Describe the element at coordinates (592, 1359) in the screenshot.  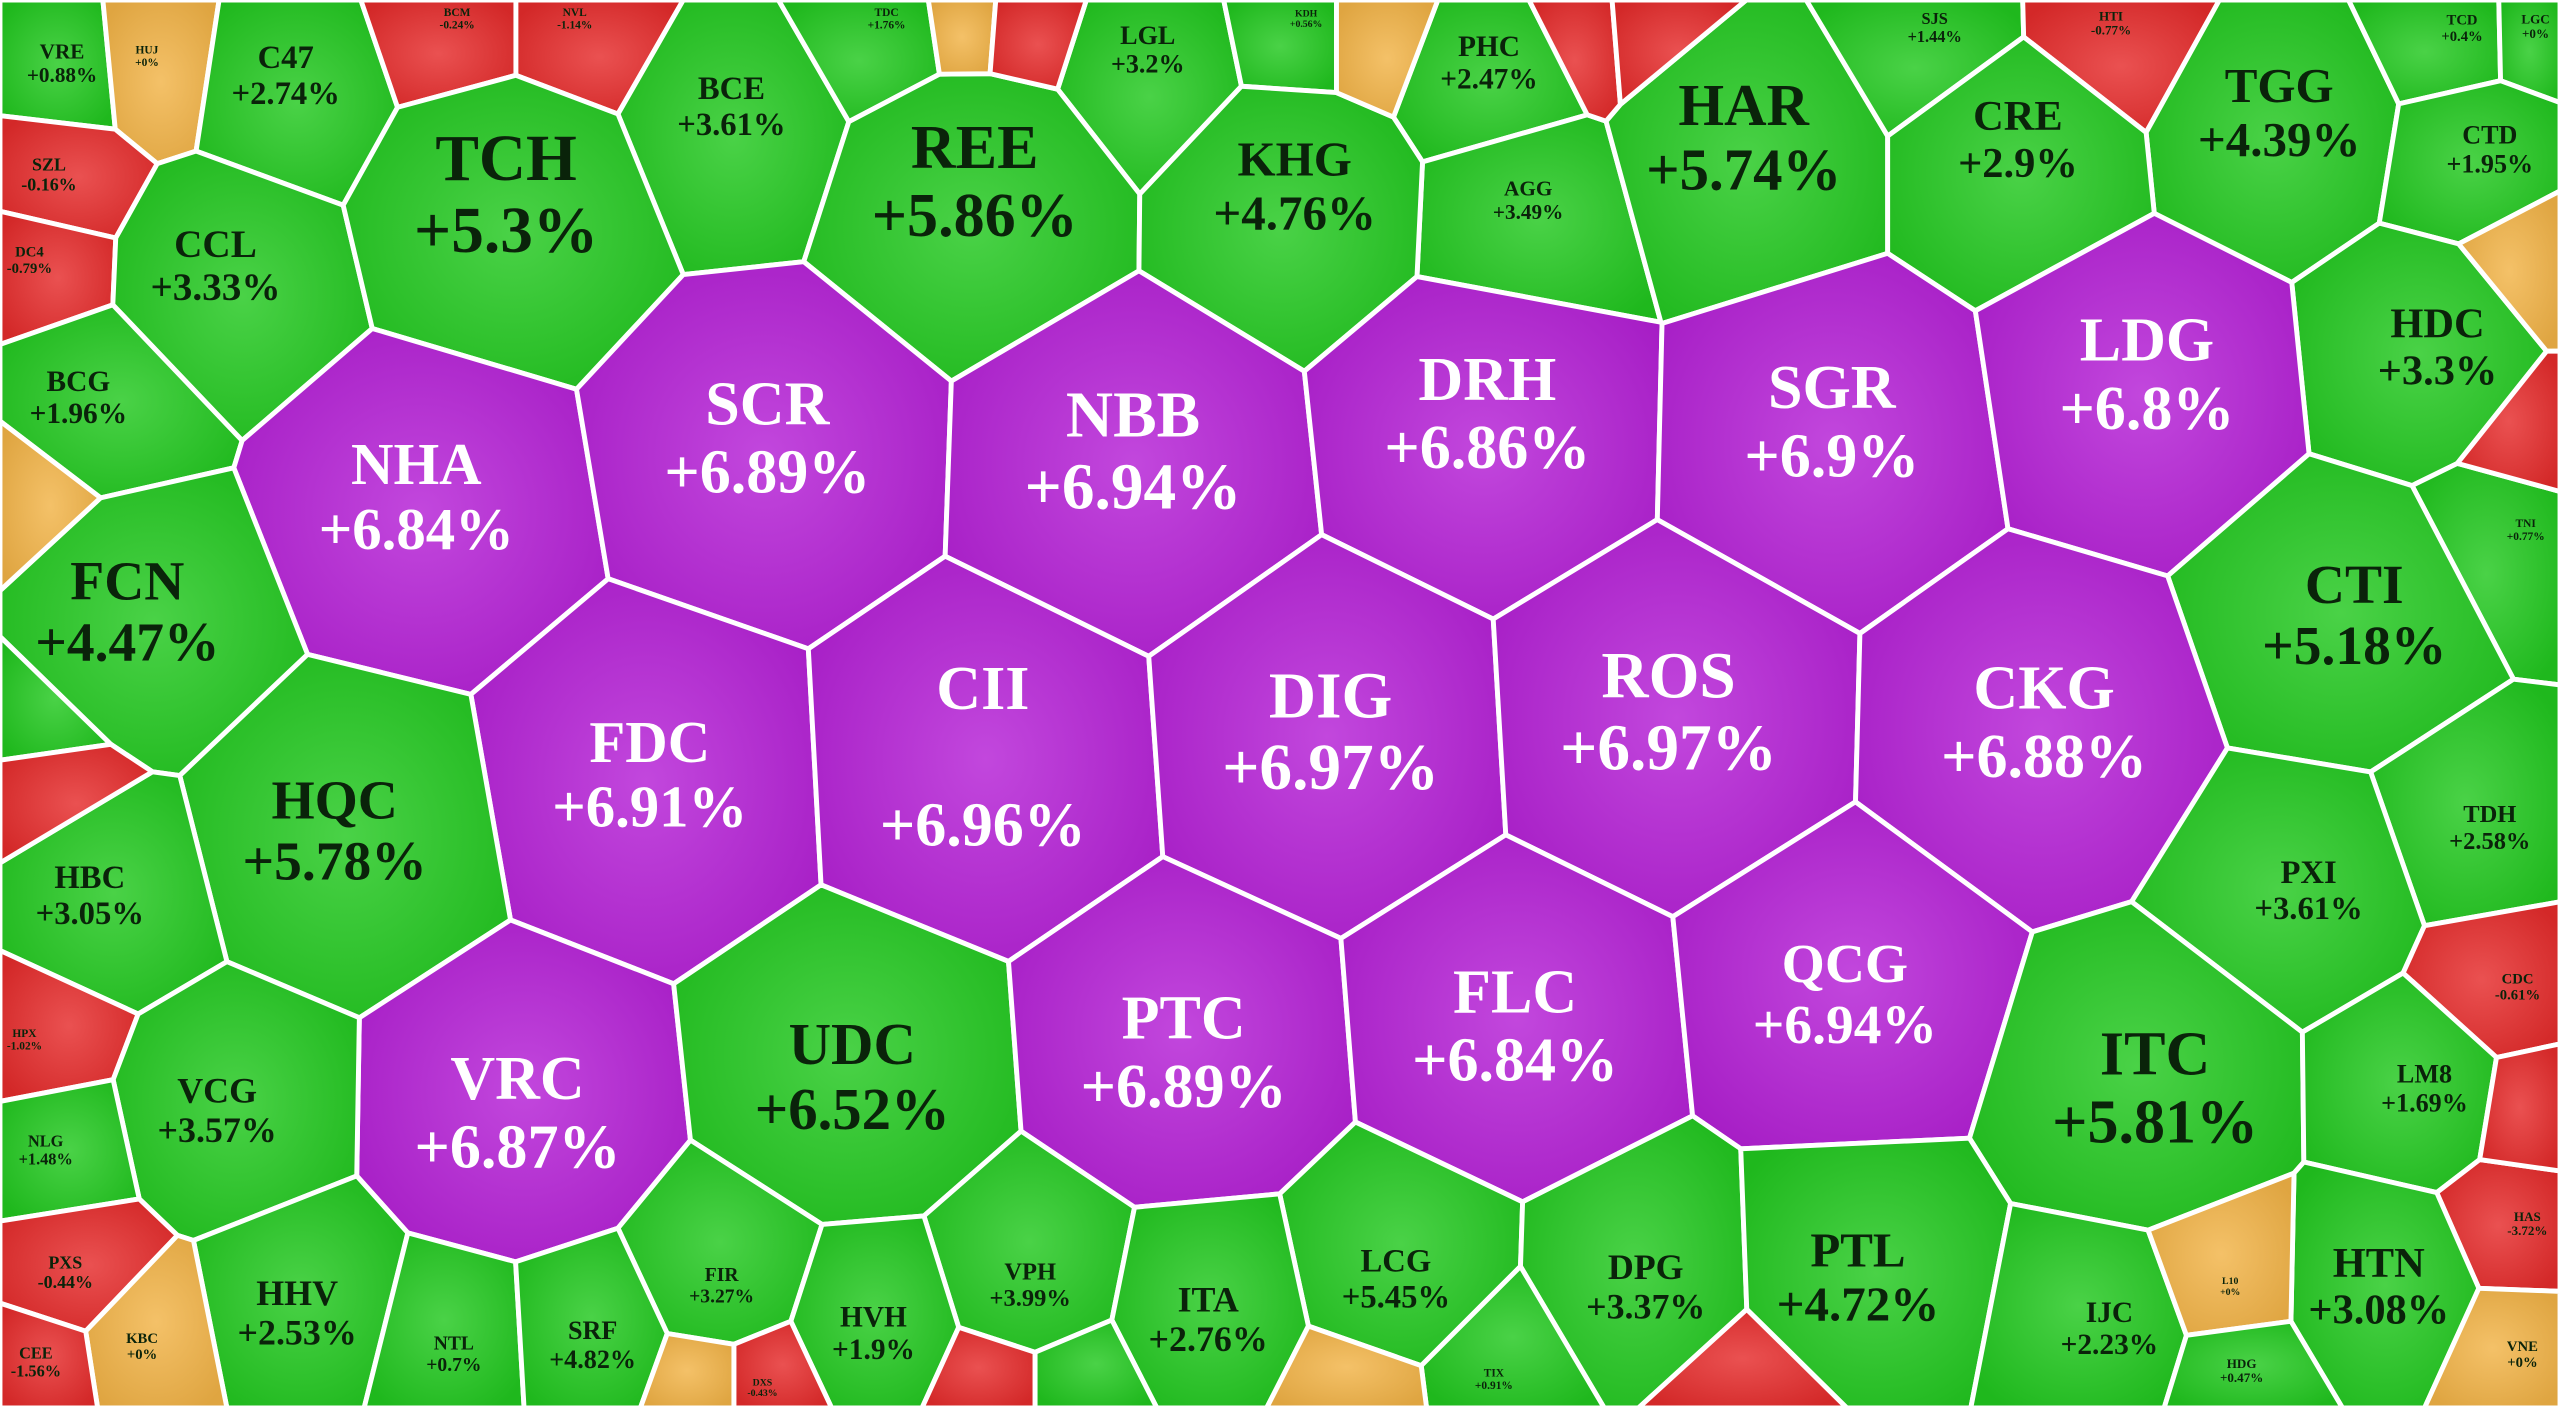
I see `change: +4.82%` at that location.